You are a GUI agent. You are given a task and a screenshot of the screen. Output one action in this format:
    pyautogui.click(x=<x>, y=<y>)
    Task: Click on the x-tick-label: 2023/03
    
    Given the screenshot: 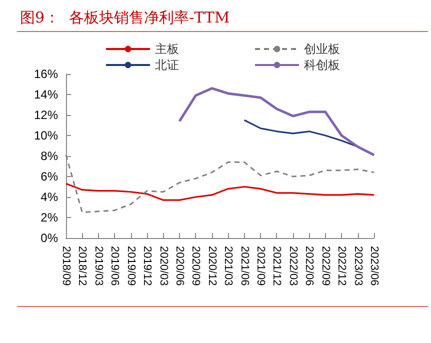 What is the action you would take?
    pyautogui.click(x=358, y=266)
    